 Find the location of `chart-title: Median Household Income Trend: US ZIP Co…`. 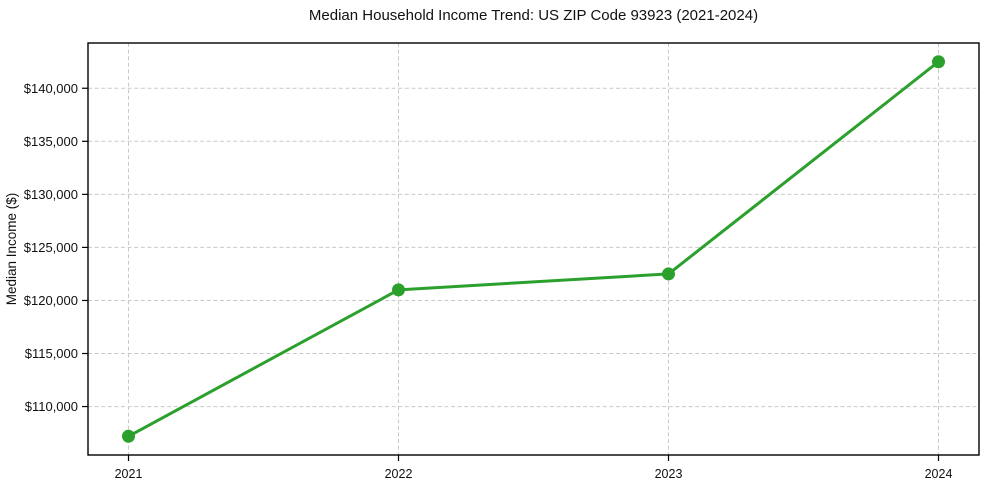

chart-title: Median Household Income Trend: US ZIP Co… is located at coordinates (533, 15).